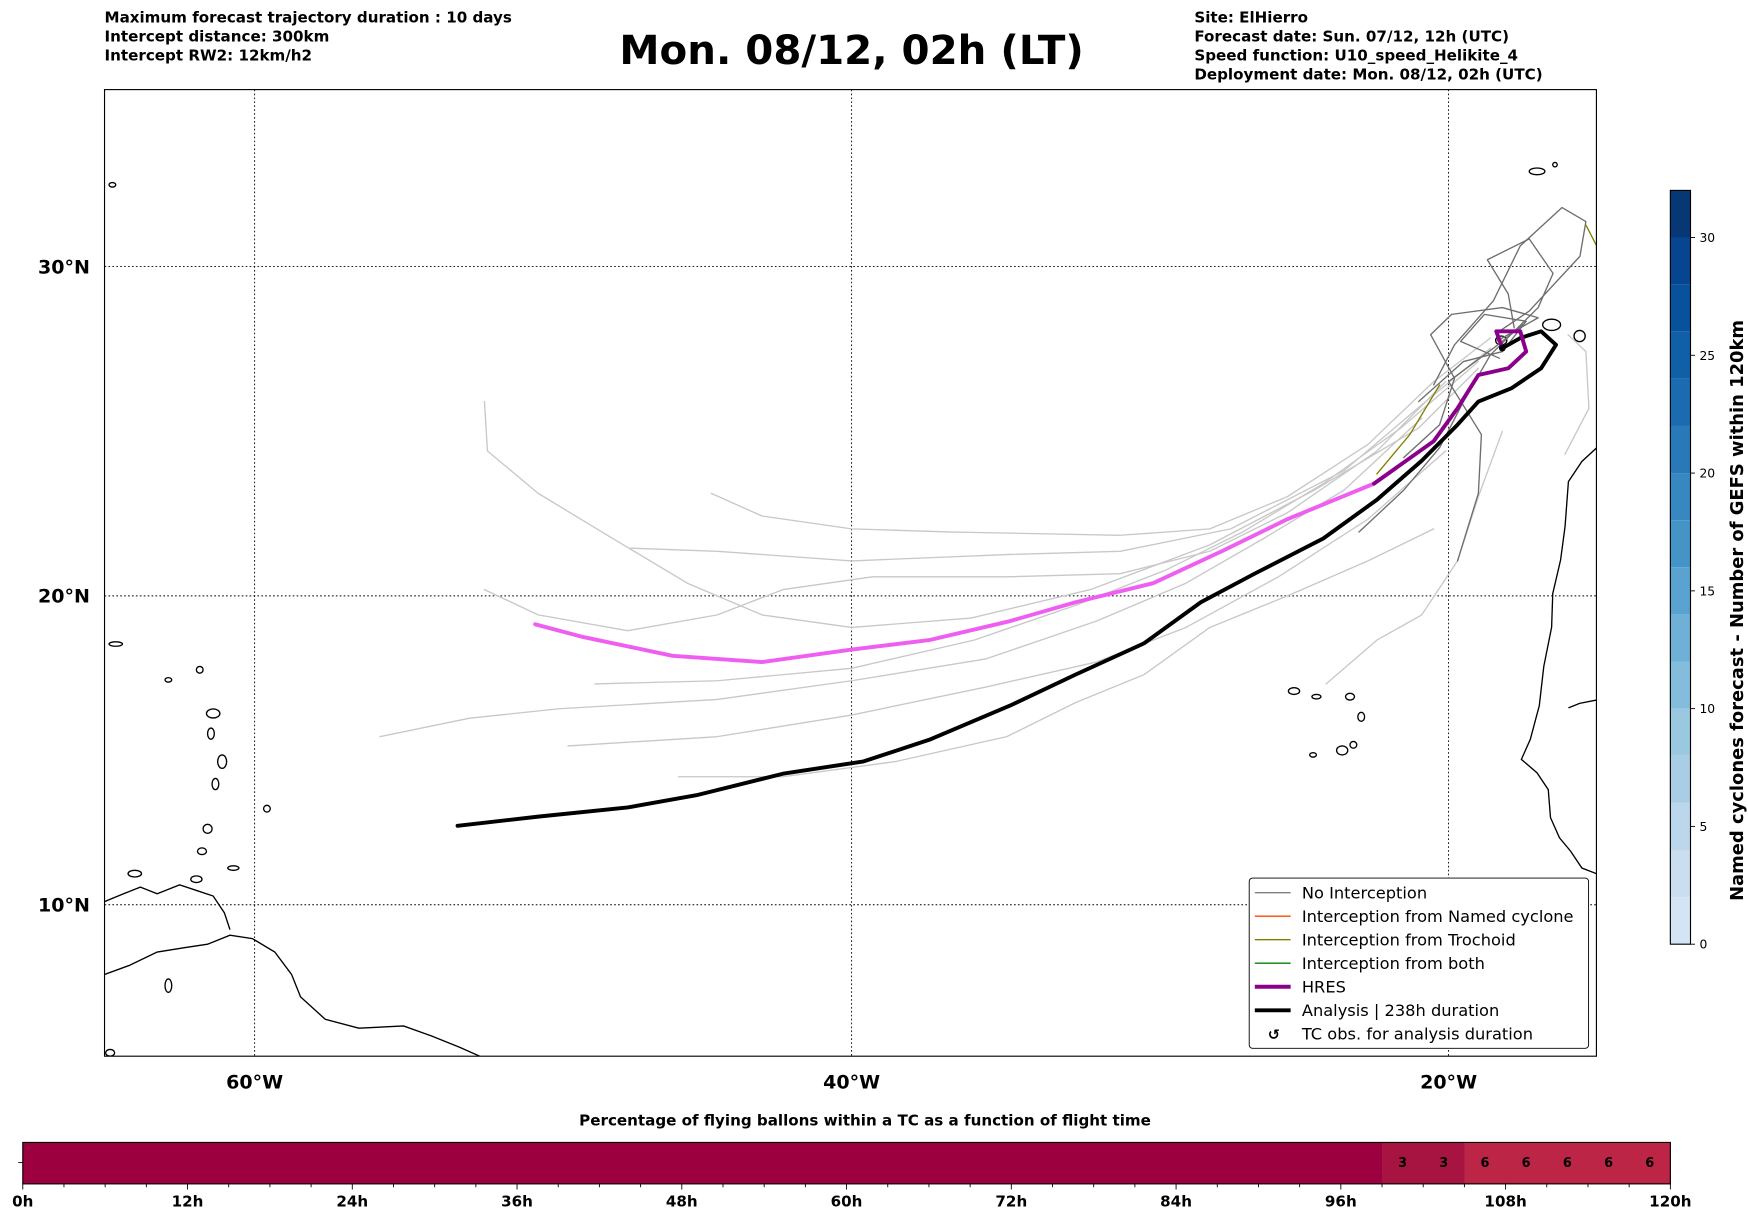 Image resolution: width=1748 pixels, height=1213 pixels. What do you see at coordinates (217, 36) in the screenshot?
I see `intercept-distance-text: Intercept distance: 300km` at bounding box center [217, 36].